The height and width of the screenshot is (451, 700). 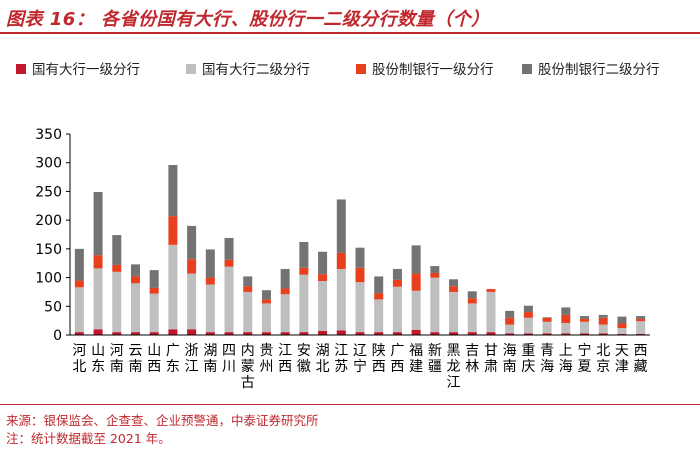 What do you see at coordinates (397, 367) in the screenshot?
I see `x-tick-label: 西` at bounding box center [397, 367].